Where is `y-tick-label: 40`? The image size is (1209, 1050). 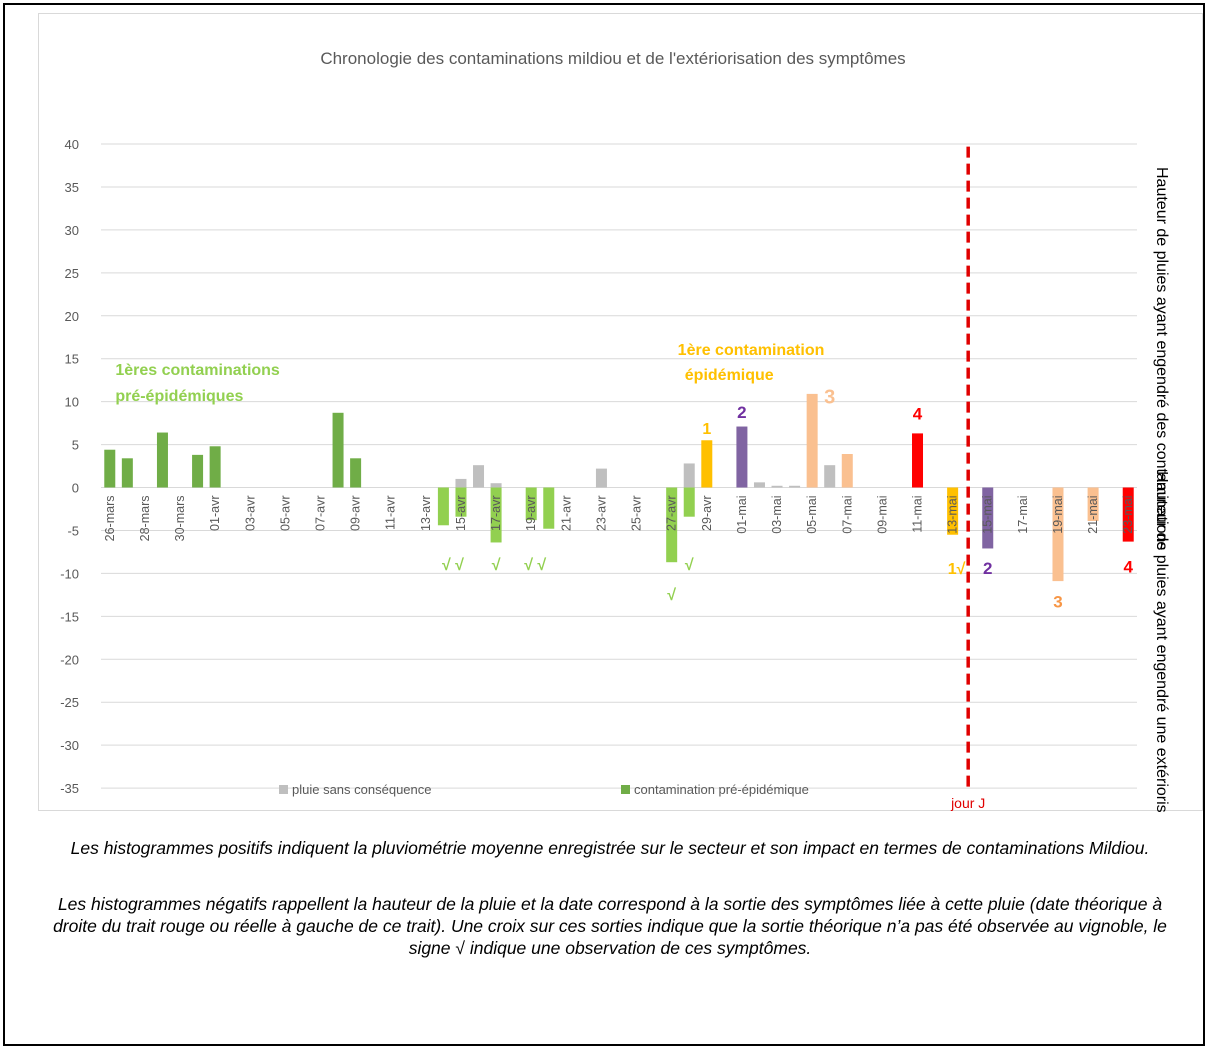 y-tick-label: 40 is located at coordinates (72, 144).